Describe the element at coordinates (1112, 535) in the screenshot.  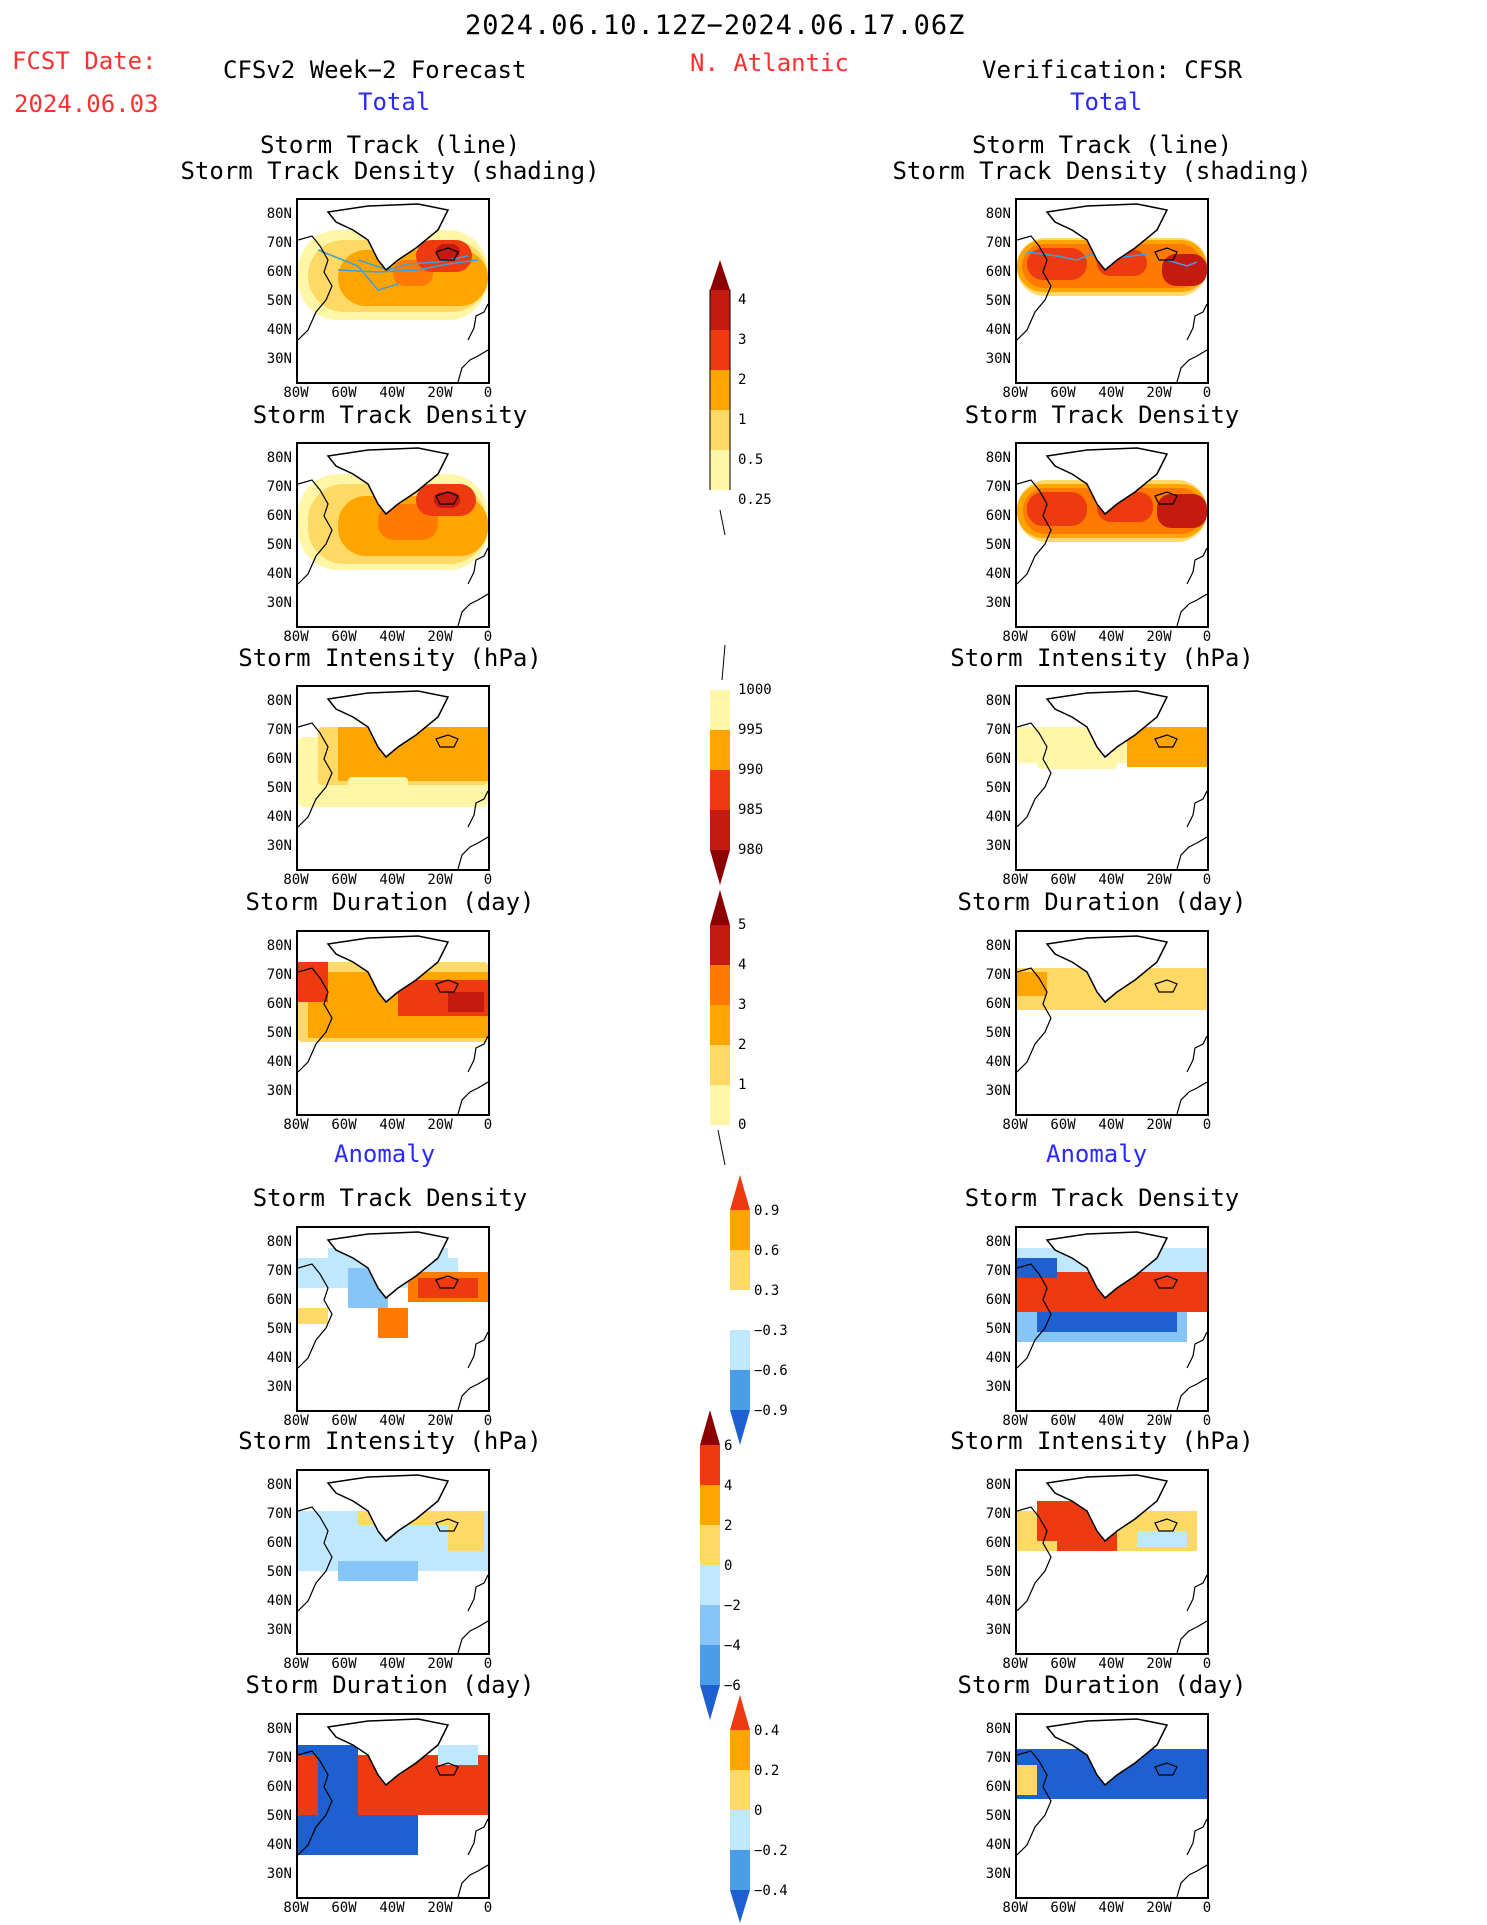
I see `storm-track-density-verification-map` at that location.